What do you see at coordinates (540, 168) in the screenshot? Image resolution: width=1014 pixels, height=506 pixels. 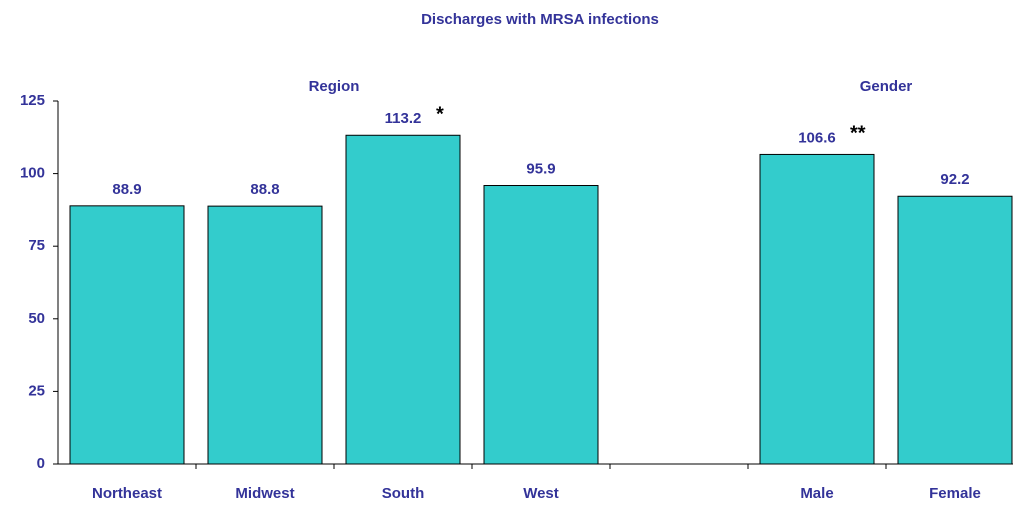 I see `value-label: 95.9` at bounding box center [540, 168].